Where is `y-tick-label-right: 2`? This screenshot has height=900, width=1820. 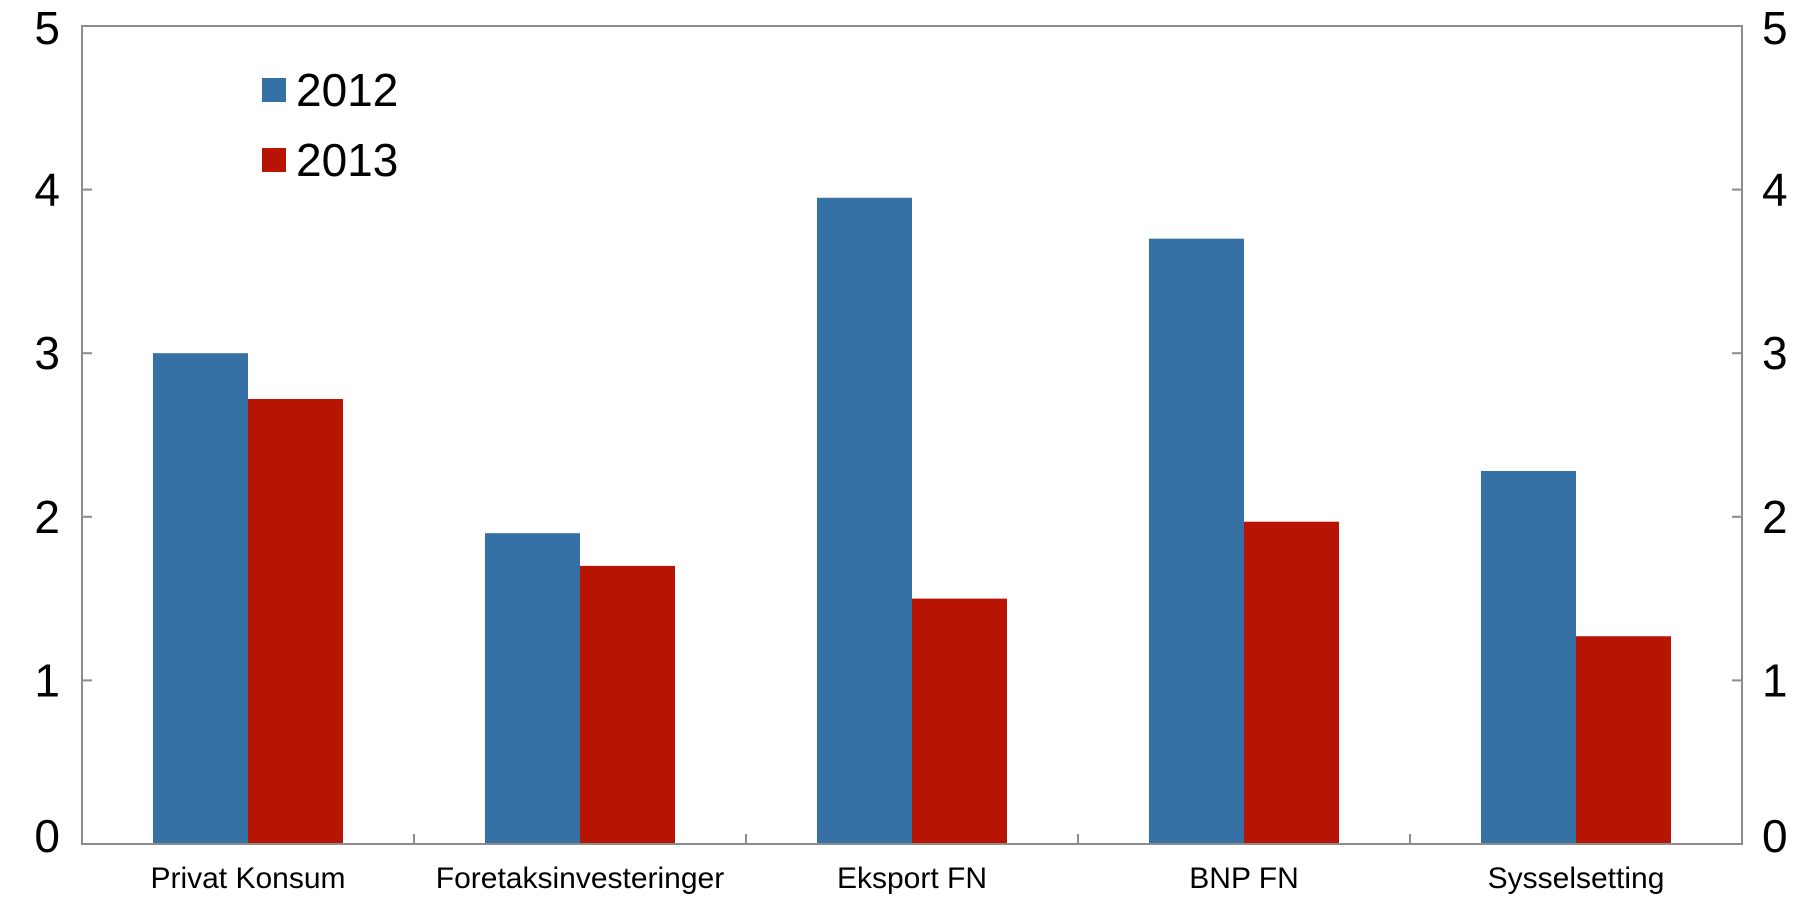 y-tick-label-right: 2 is located at coordinates (1775, 517).